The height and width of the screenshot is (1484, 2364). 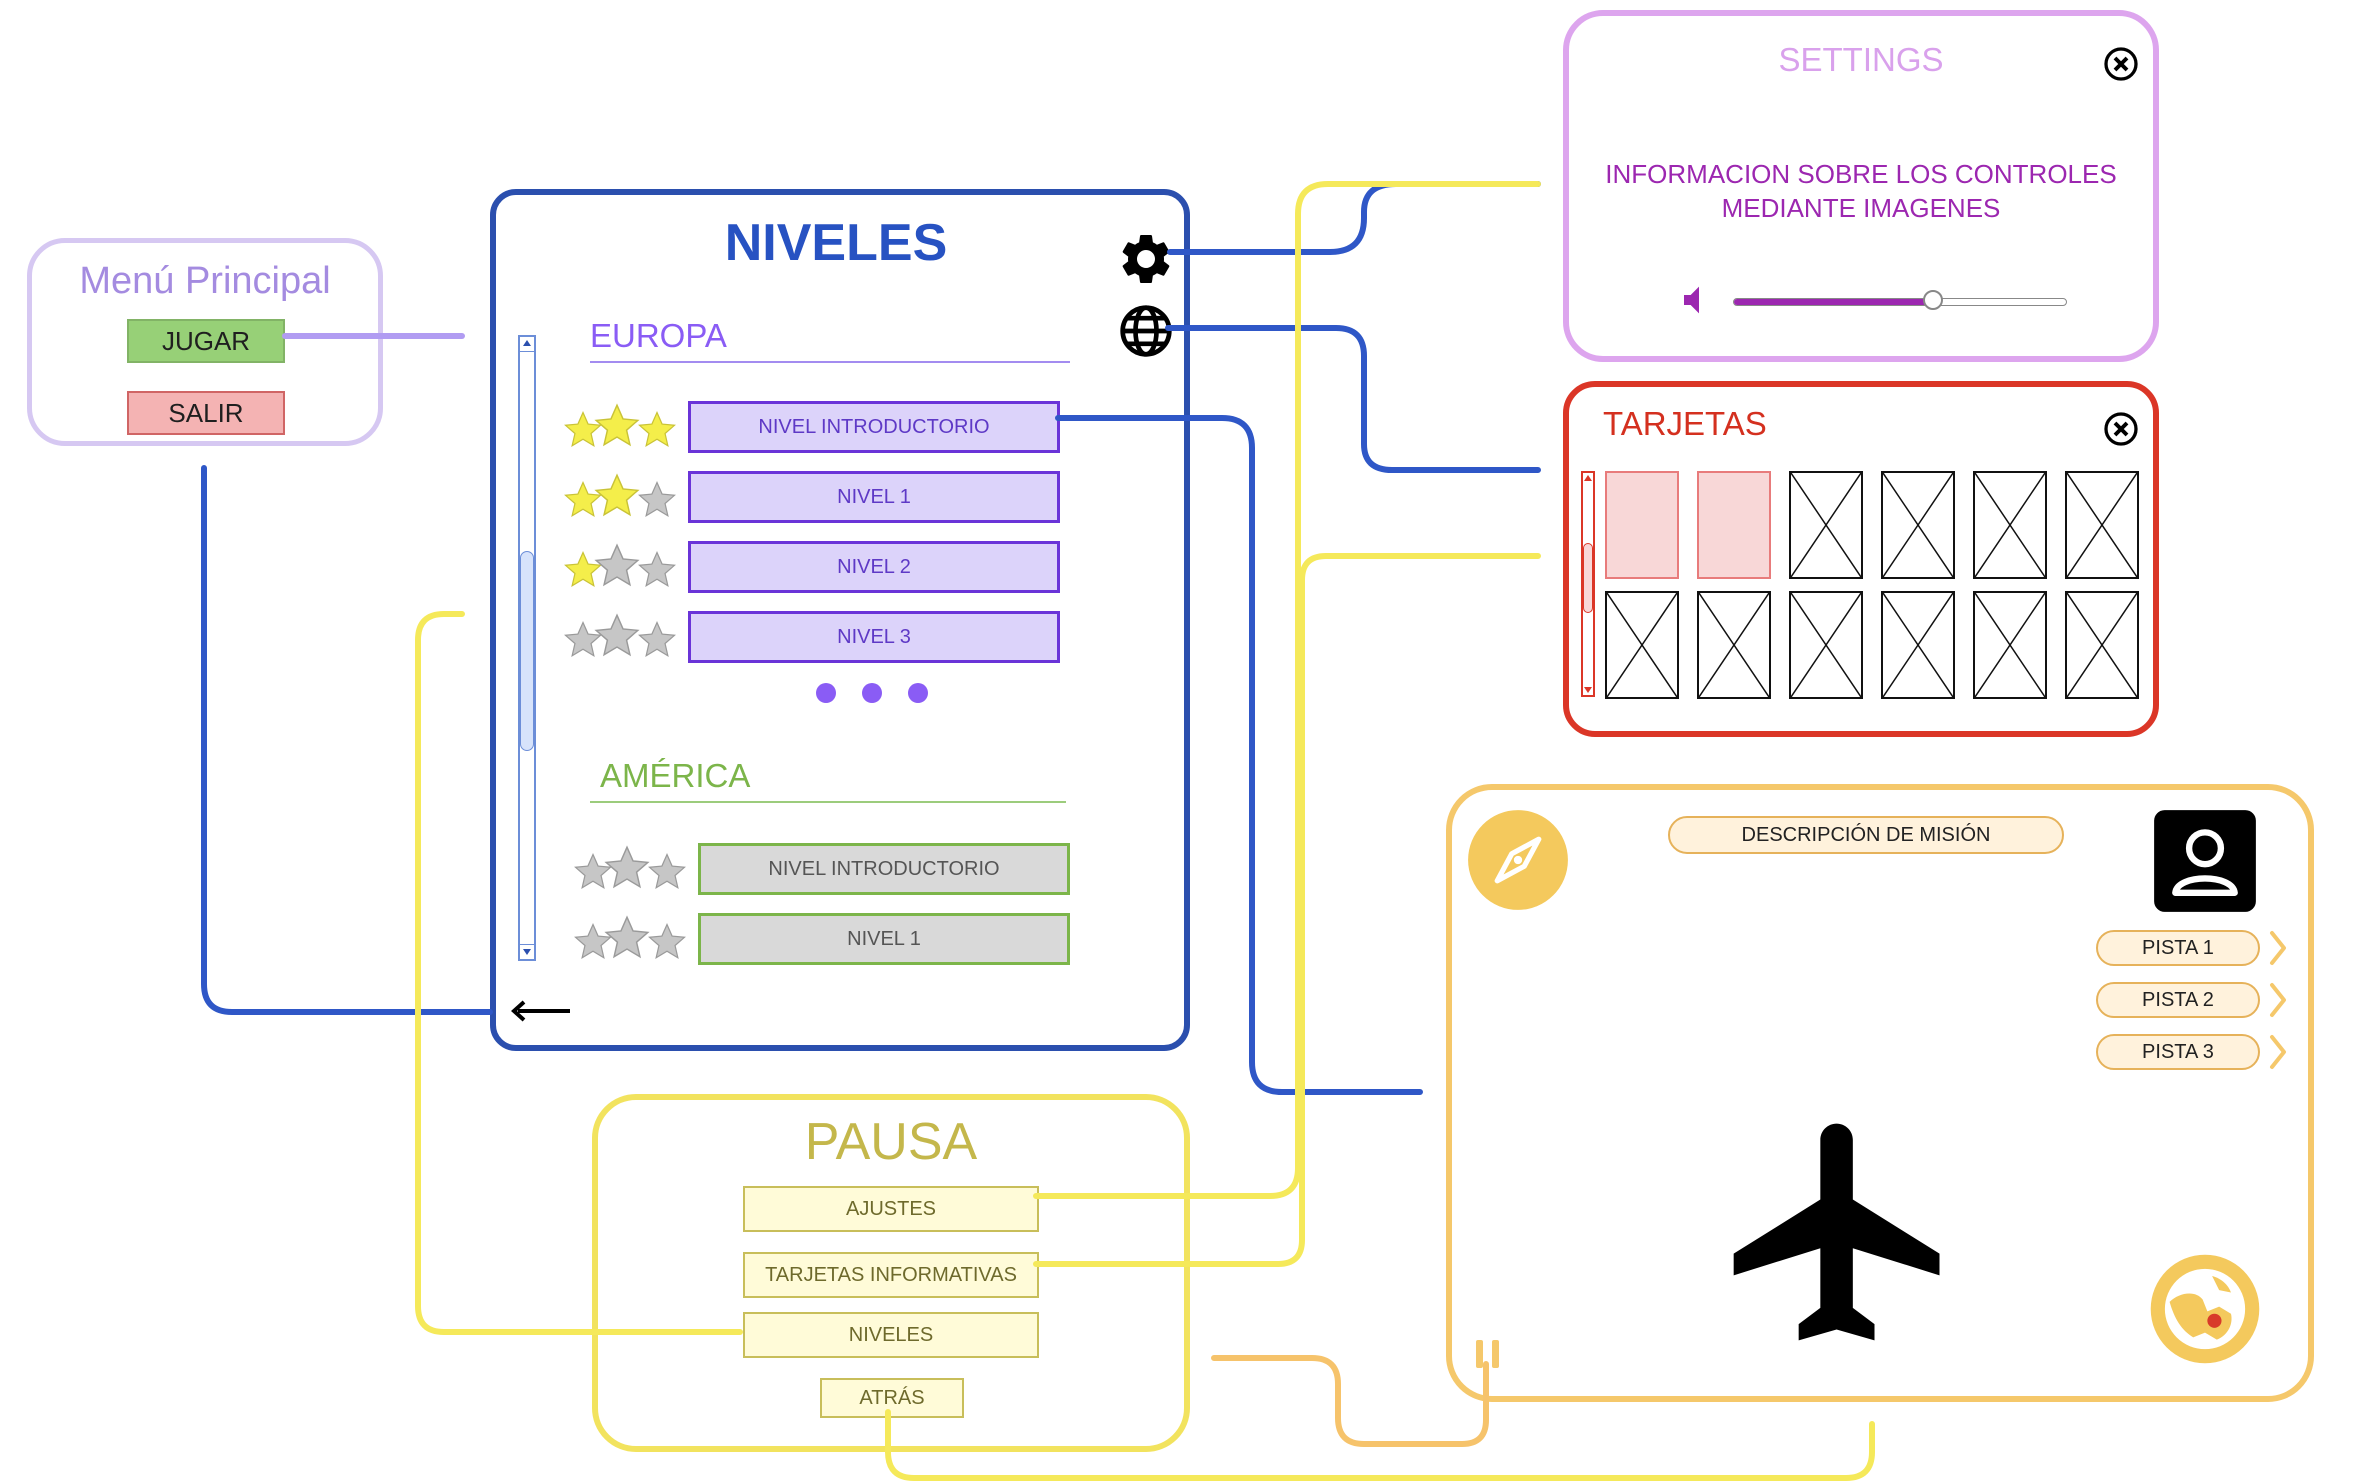 I want to click on connector-game-pause-to-pause, so click(x=1350, y=1401).